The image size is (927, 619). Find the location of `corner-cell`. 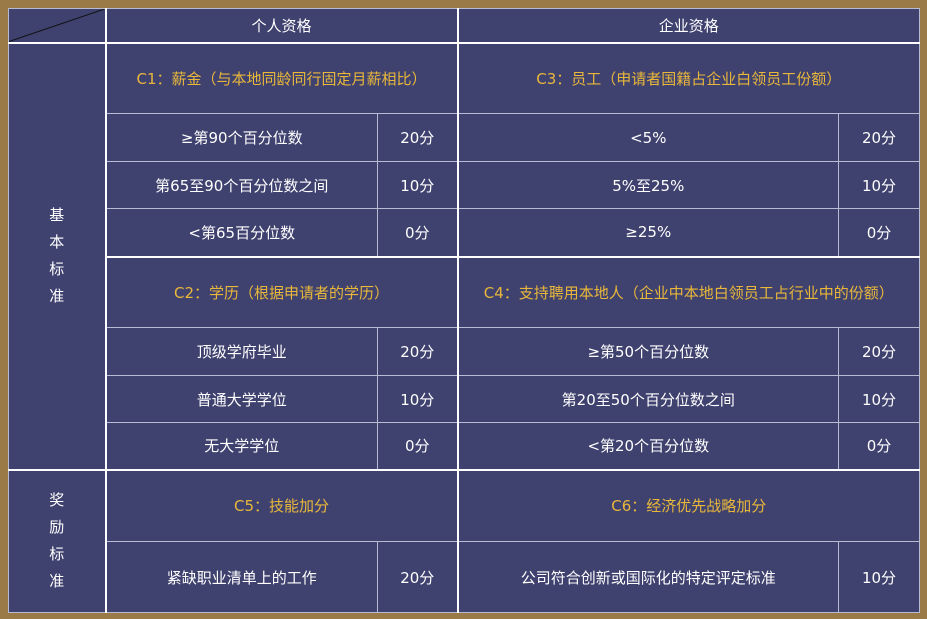

corner-cell is located at coordinates (57, 26).